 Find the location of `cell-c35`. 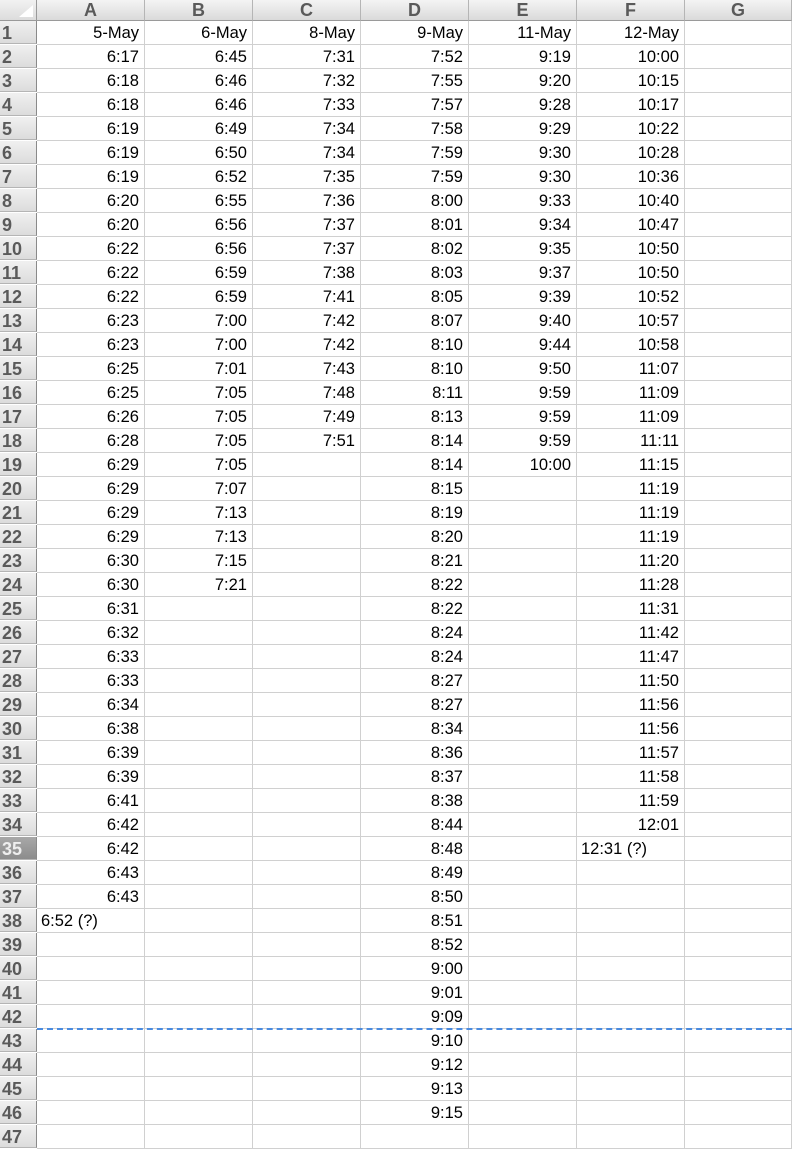

cell-c35 is located at coordinates (307, 849).